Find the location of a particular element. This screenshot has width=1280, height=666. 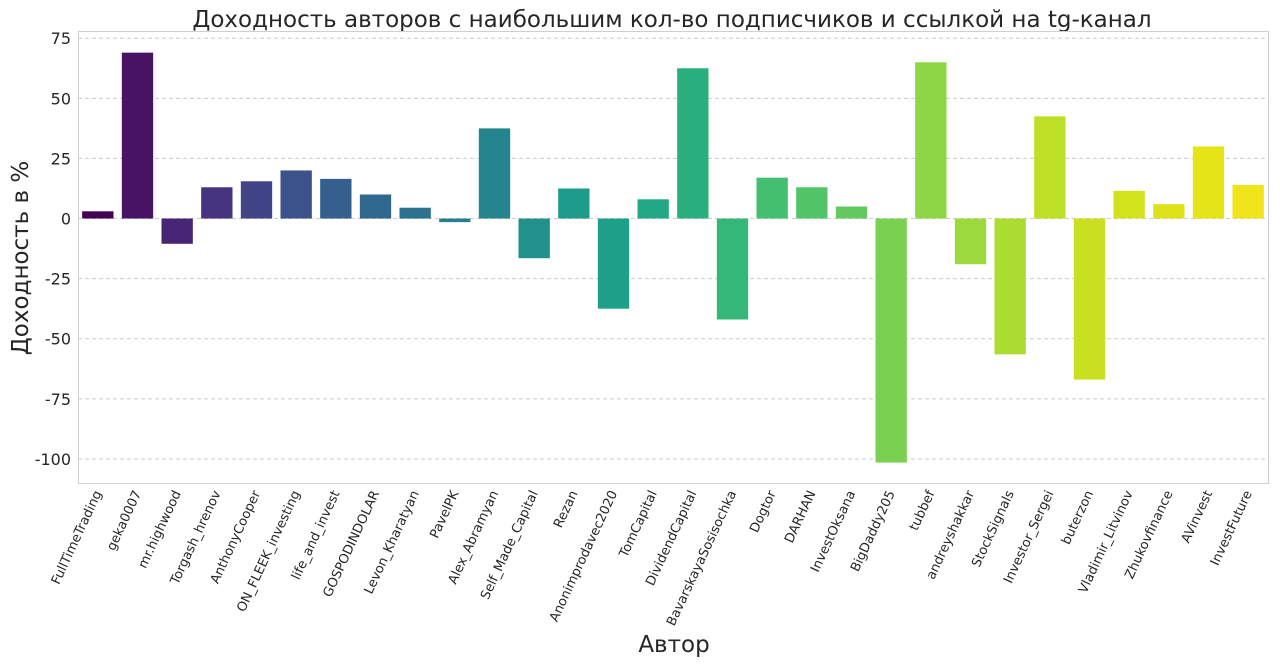

y-tick-label: -100 is located at coordinates (53, 459).